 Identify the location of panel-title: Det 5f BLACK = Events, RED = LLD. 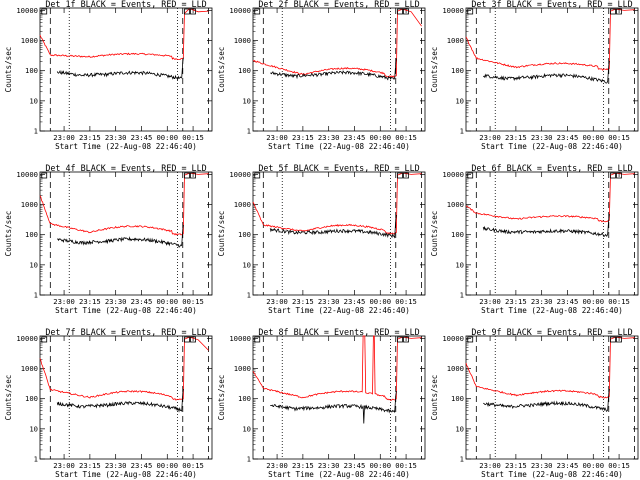
(338, 168).